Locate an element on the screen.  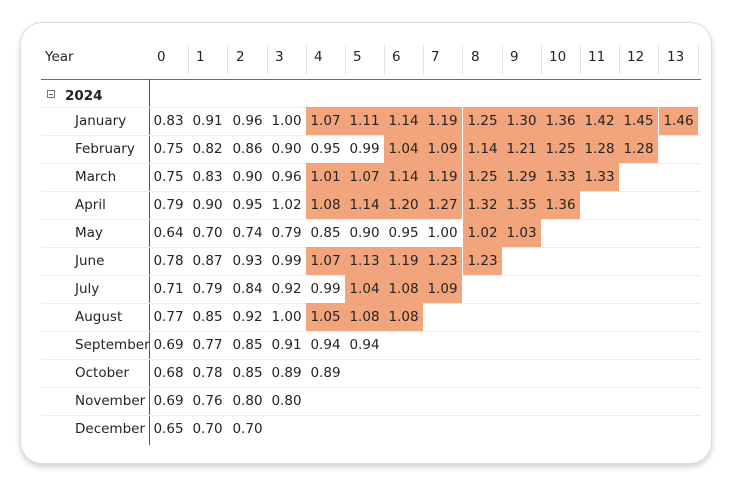
value-cell: 1.46 is located at coordinates (678, 121).